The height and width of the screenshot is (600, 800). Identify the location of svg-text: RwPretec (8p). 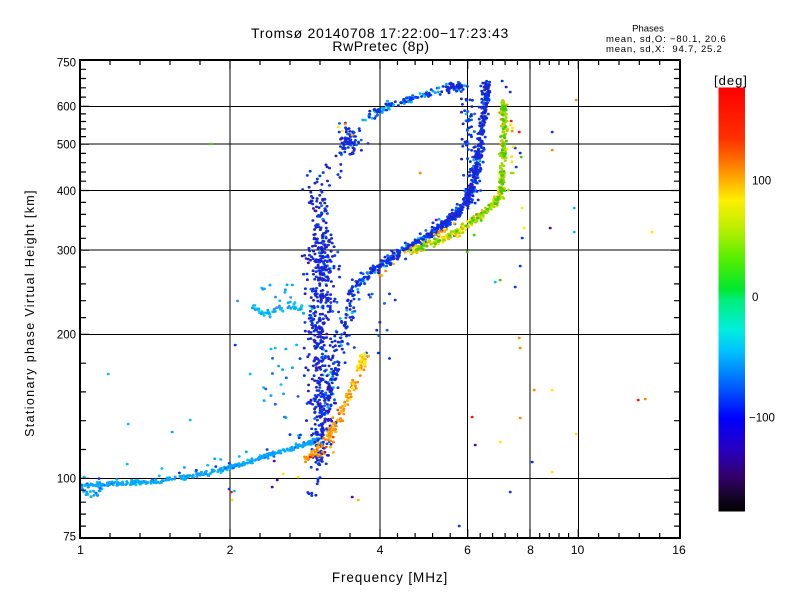
(380, 46).